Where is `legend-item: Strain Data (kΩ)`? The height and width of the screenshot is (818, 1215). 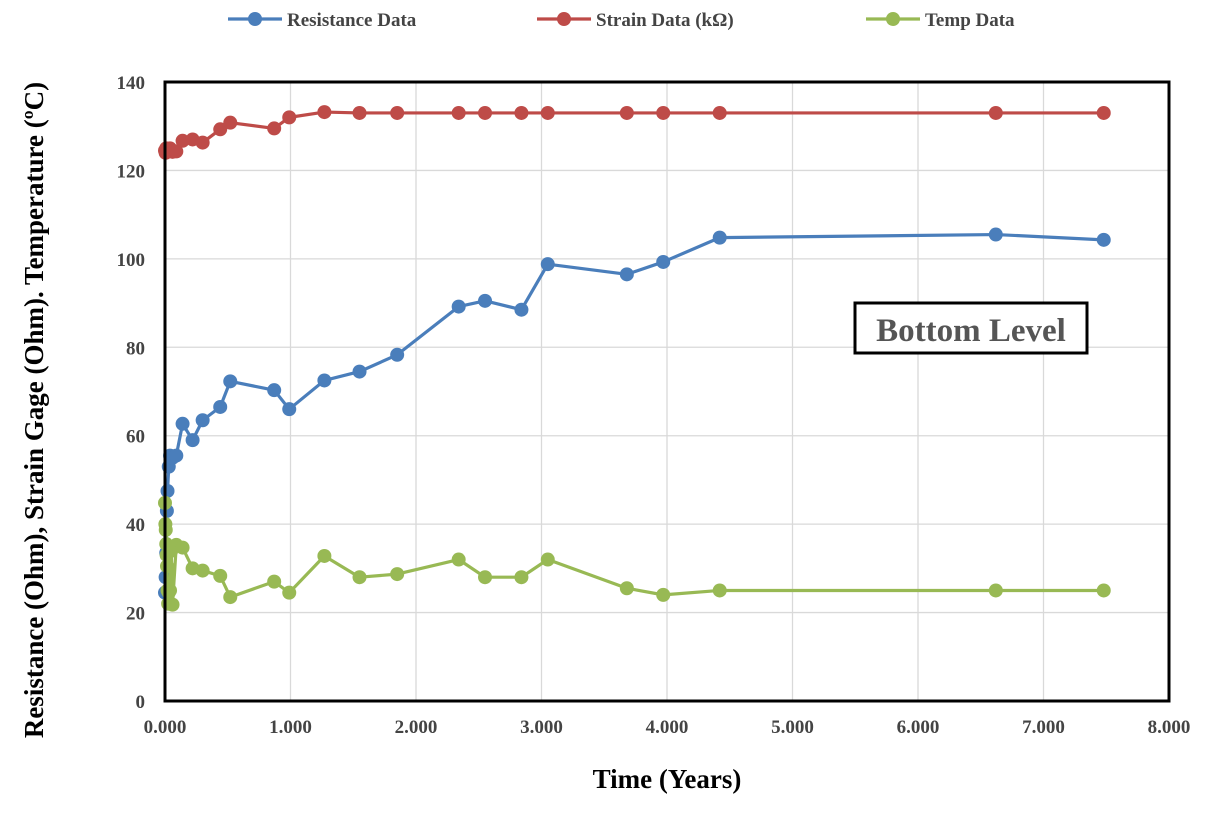
legend-item: Strain Data (kΩ) is located at coordinates (635, 20).